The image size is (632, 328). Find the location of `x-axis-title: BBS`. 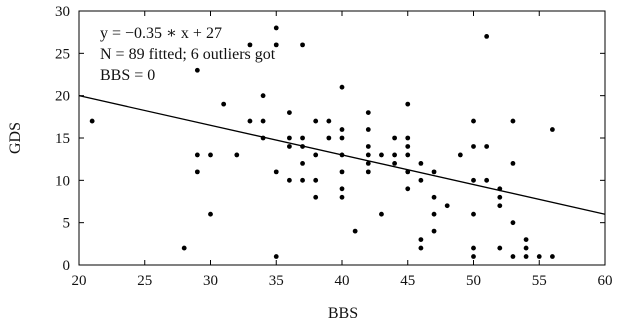

x-axis-title: BBS is located at coordinates (343, 313).